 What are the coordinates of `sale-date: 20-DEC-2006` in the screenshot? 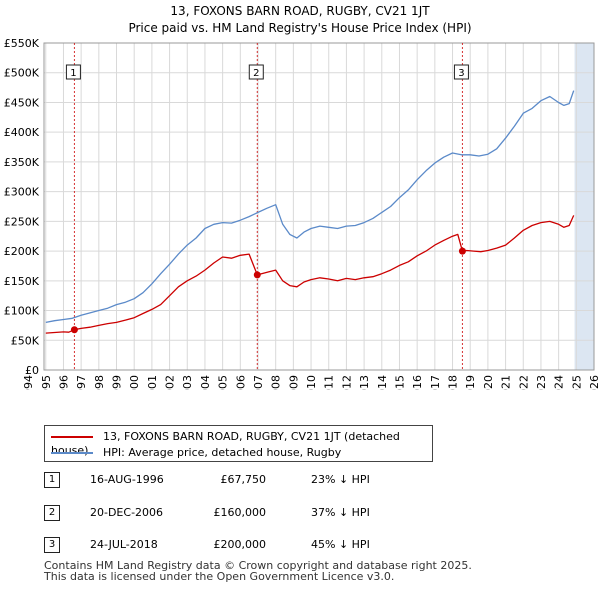 It's located at (127, 512).